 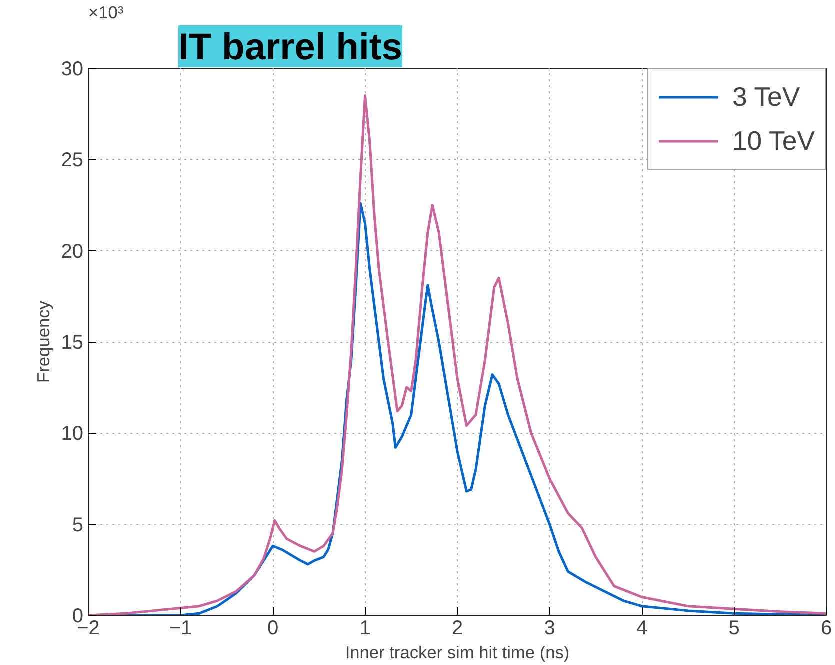 I want to click on x-axis-title: Inner tracker sim hit time (ns), so click(x=457, y=652).